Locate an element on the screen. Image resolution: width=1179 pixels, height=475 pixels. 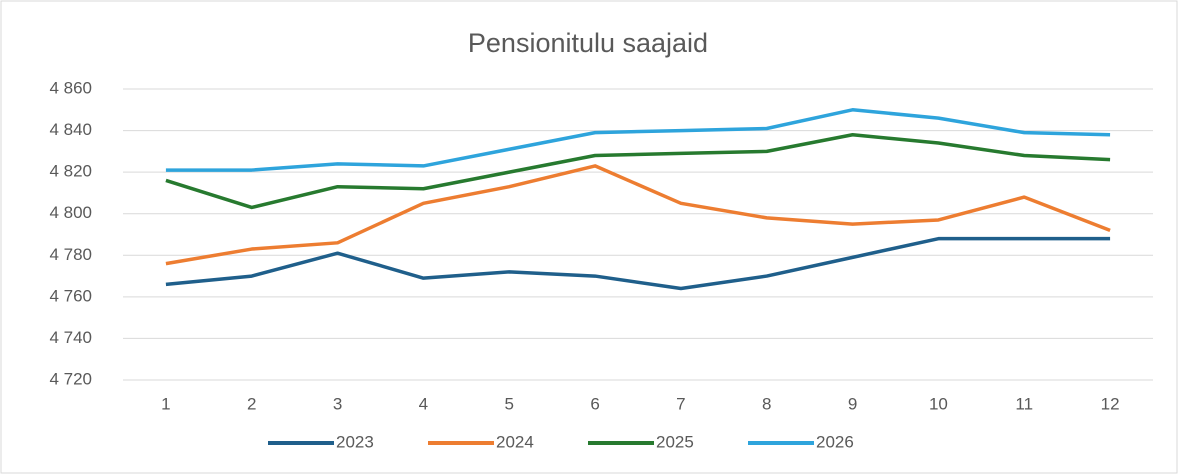
y-tick-label: 4 780 is located at coordinates (70, 254).